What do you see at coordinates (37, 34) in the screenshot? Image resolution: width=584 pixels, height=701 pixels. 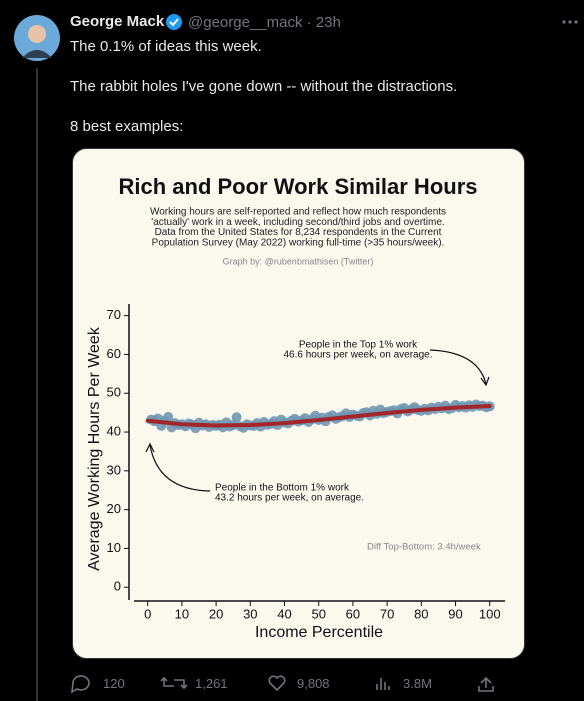 I see `avatar-face` at bounding box center [37, 34].